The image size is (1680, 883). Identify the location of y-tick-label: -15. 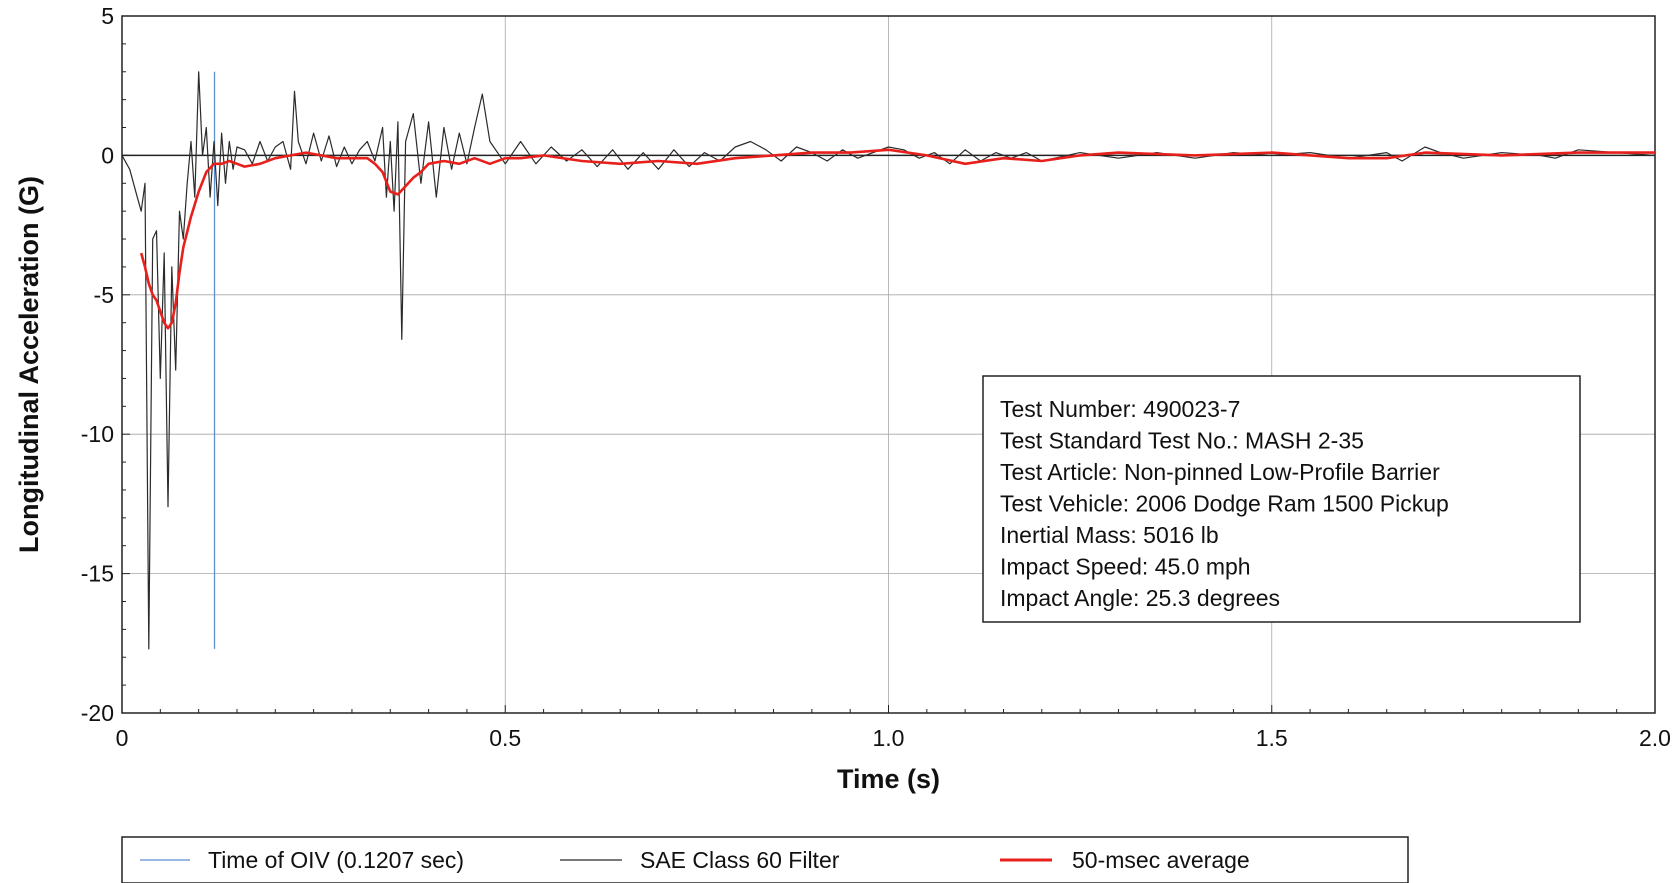
(97, 574).